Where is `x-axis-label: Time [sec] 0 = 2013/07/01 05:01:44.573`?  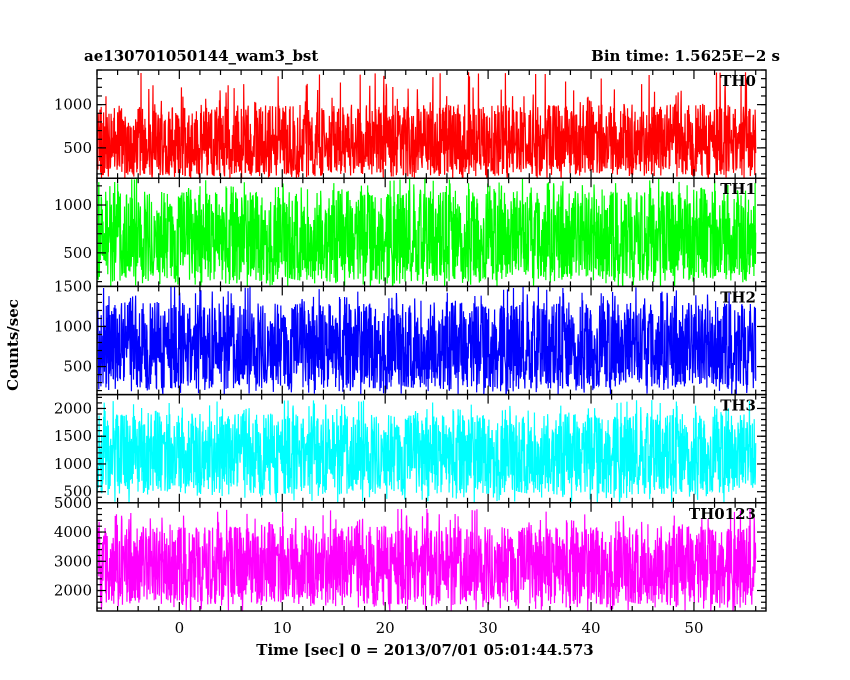 x-axis-label: Time [sec] 0 = 2013/07/01 05:01:44.573 is located at coordinates (424, 650).